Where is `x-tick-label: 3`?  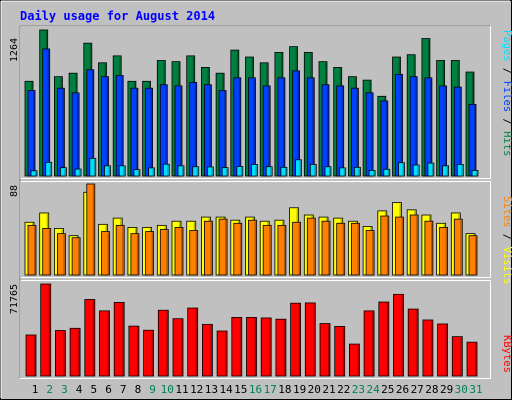
x-tick-label: 3 is located at coordinates (64, 389).